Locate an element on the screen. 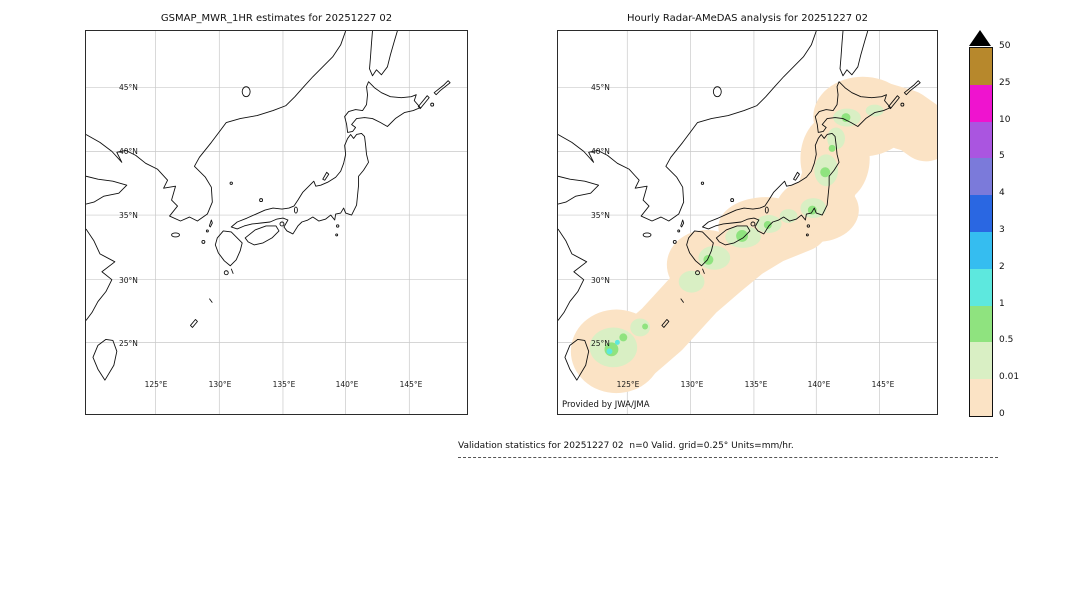 The width and height of the screenshot is (1080, 612). colorbar-tick-label: 50 is located at coordinates (1005, 46).